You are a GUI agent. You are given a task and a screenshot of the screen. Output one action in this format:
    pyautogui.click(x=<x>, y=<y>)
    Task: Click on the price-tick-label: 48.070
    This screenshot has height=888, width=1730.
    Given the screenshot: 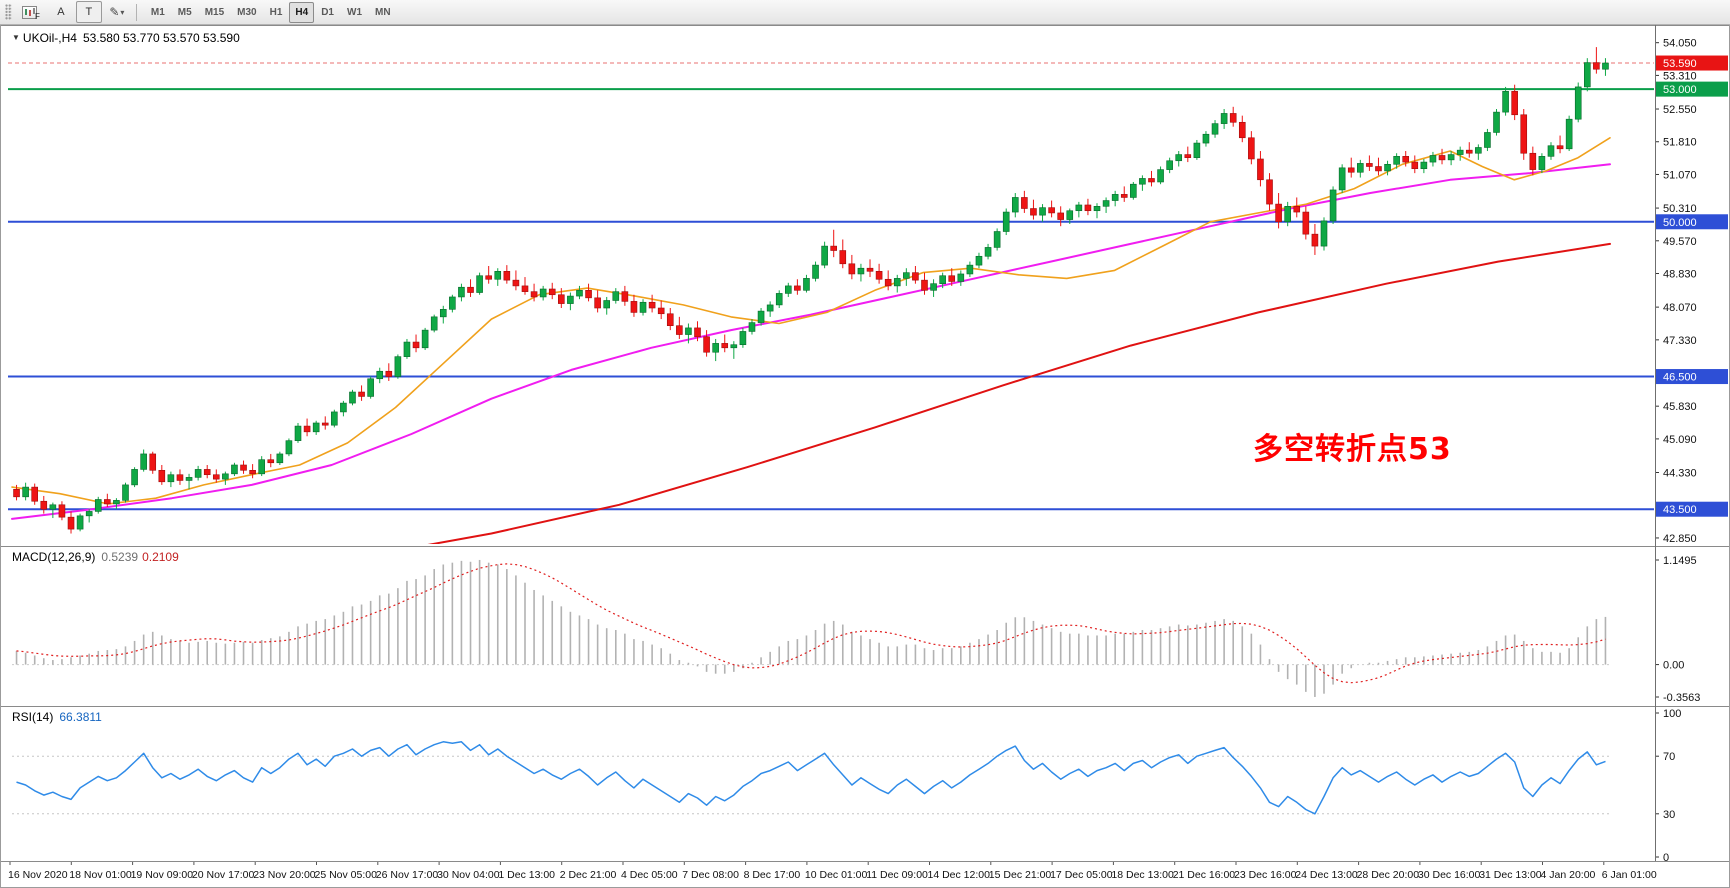 What is the action you would take?
    pyautogui.click(x=1680, y=308)
    